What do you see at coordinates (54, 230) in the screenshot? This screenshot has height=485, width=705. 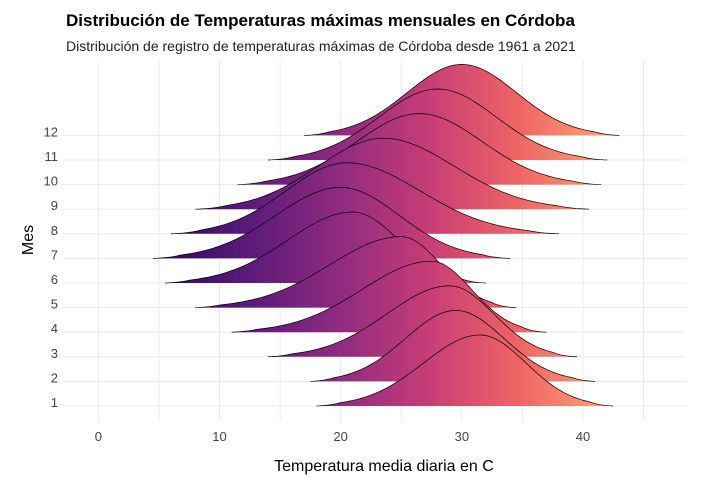 I see `y-tick-label: 8` at bounding box center [54, 230].